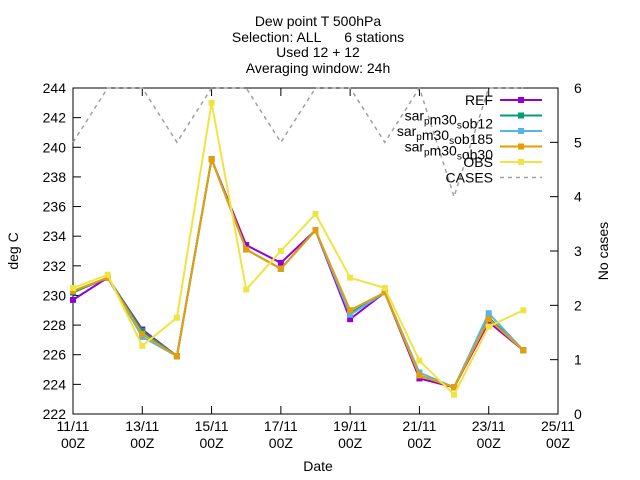 The width and height of the screenshot is (640, 480). What do you see at coordinates (578, 197) in the screenshot?
I see `y2-tick-label: 4` at bounding box center [578, 197].